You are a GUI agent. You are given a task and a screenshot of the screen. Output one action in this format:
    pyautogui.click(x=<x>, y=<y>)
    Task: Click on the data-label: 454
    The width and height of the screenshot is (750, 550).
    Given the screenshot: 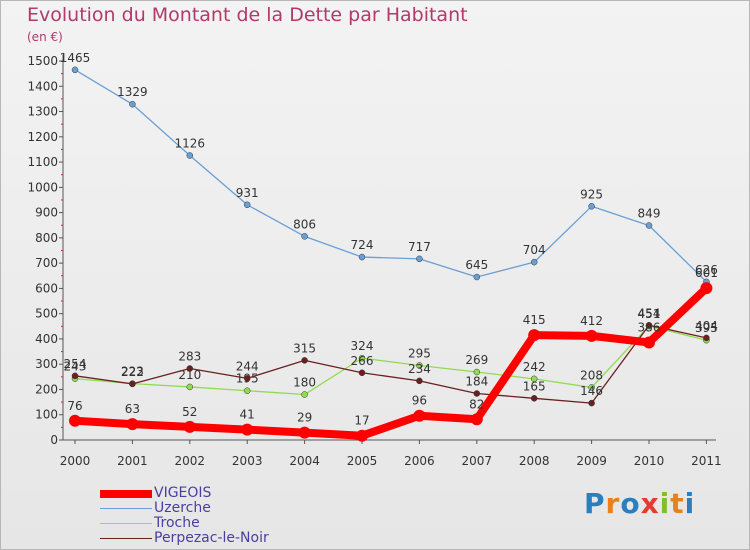 What is the action you would take?
    pyautogui.click(x=649, y=313)
    